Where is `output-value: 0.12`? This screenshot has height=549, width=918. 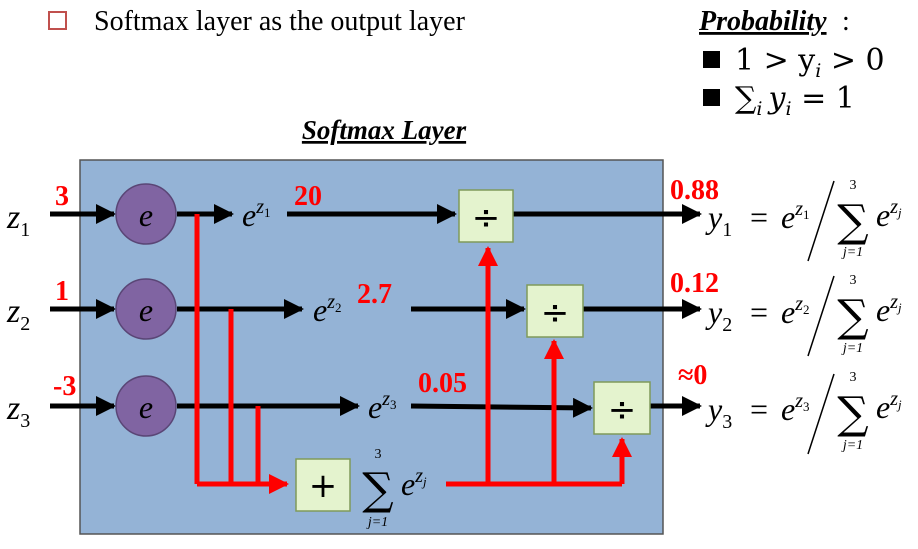 output-value: 0.12 is located at coordinates (694, 283).